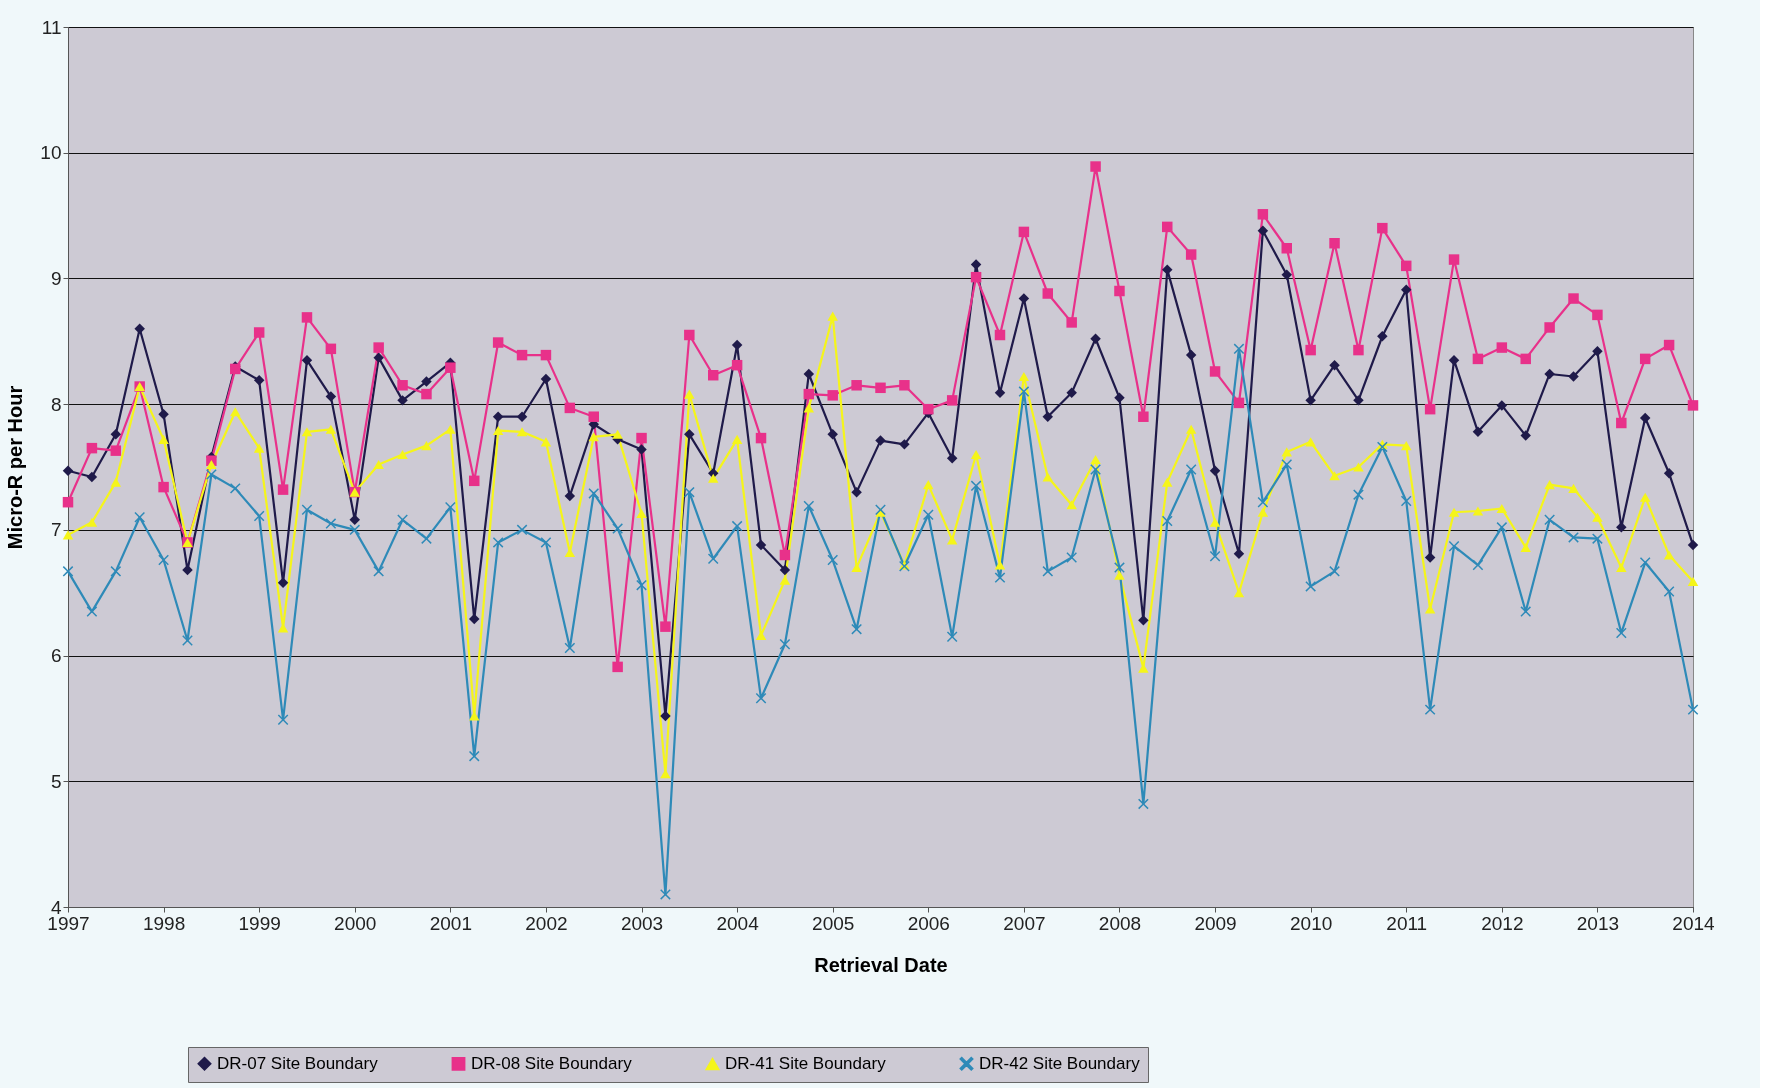  Describe the element at coordinates (881, 964) in the screenshot. I see `x-axis-title: Retrieval Date` at that location.